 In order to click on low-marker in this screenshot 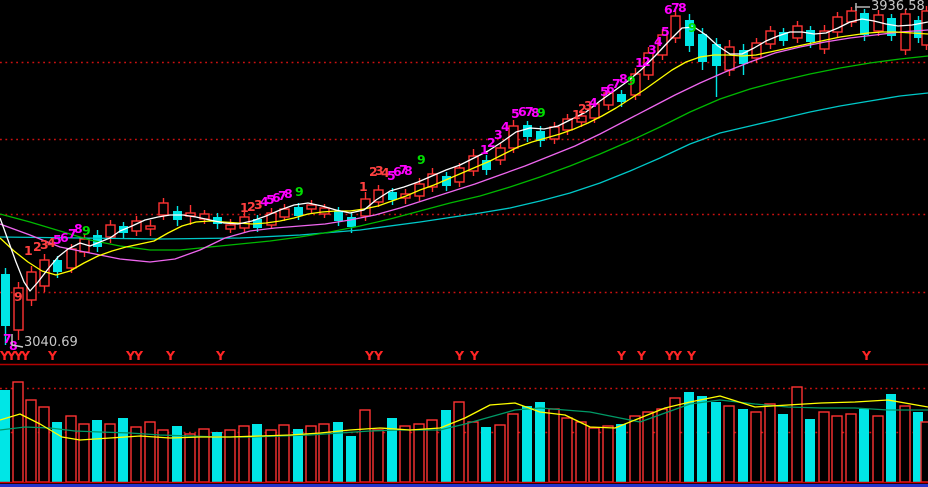, I will do `click(17, 341)`.